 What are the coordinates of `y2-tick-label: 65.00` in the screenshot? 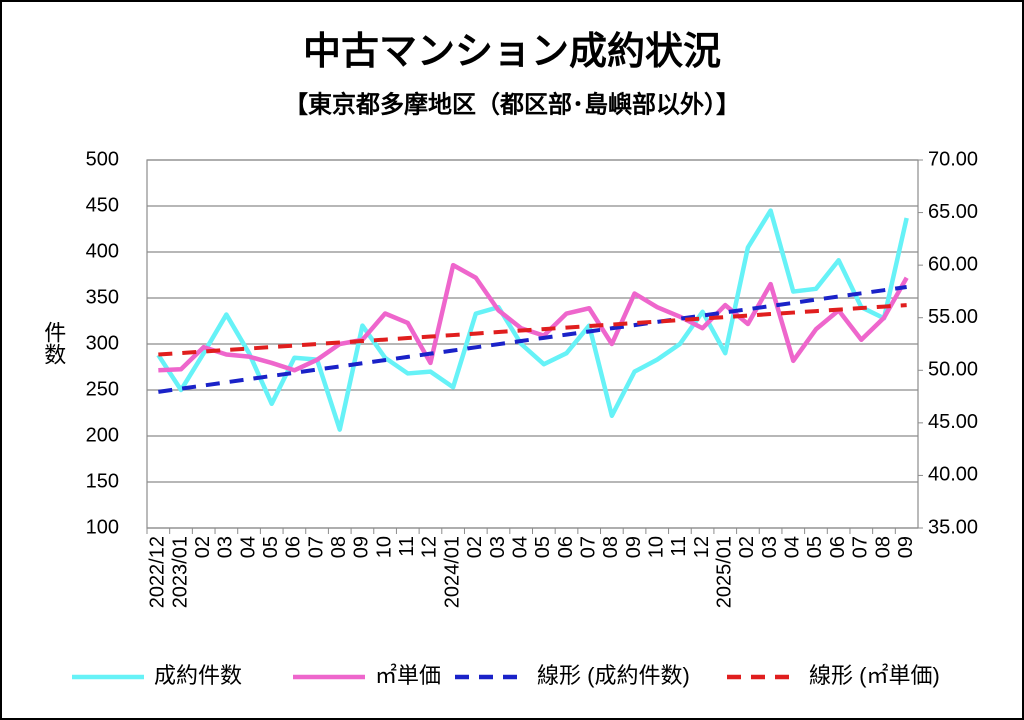 It's located at (953, 212).